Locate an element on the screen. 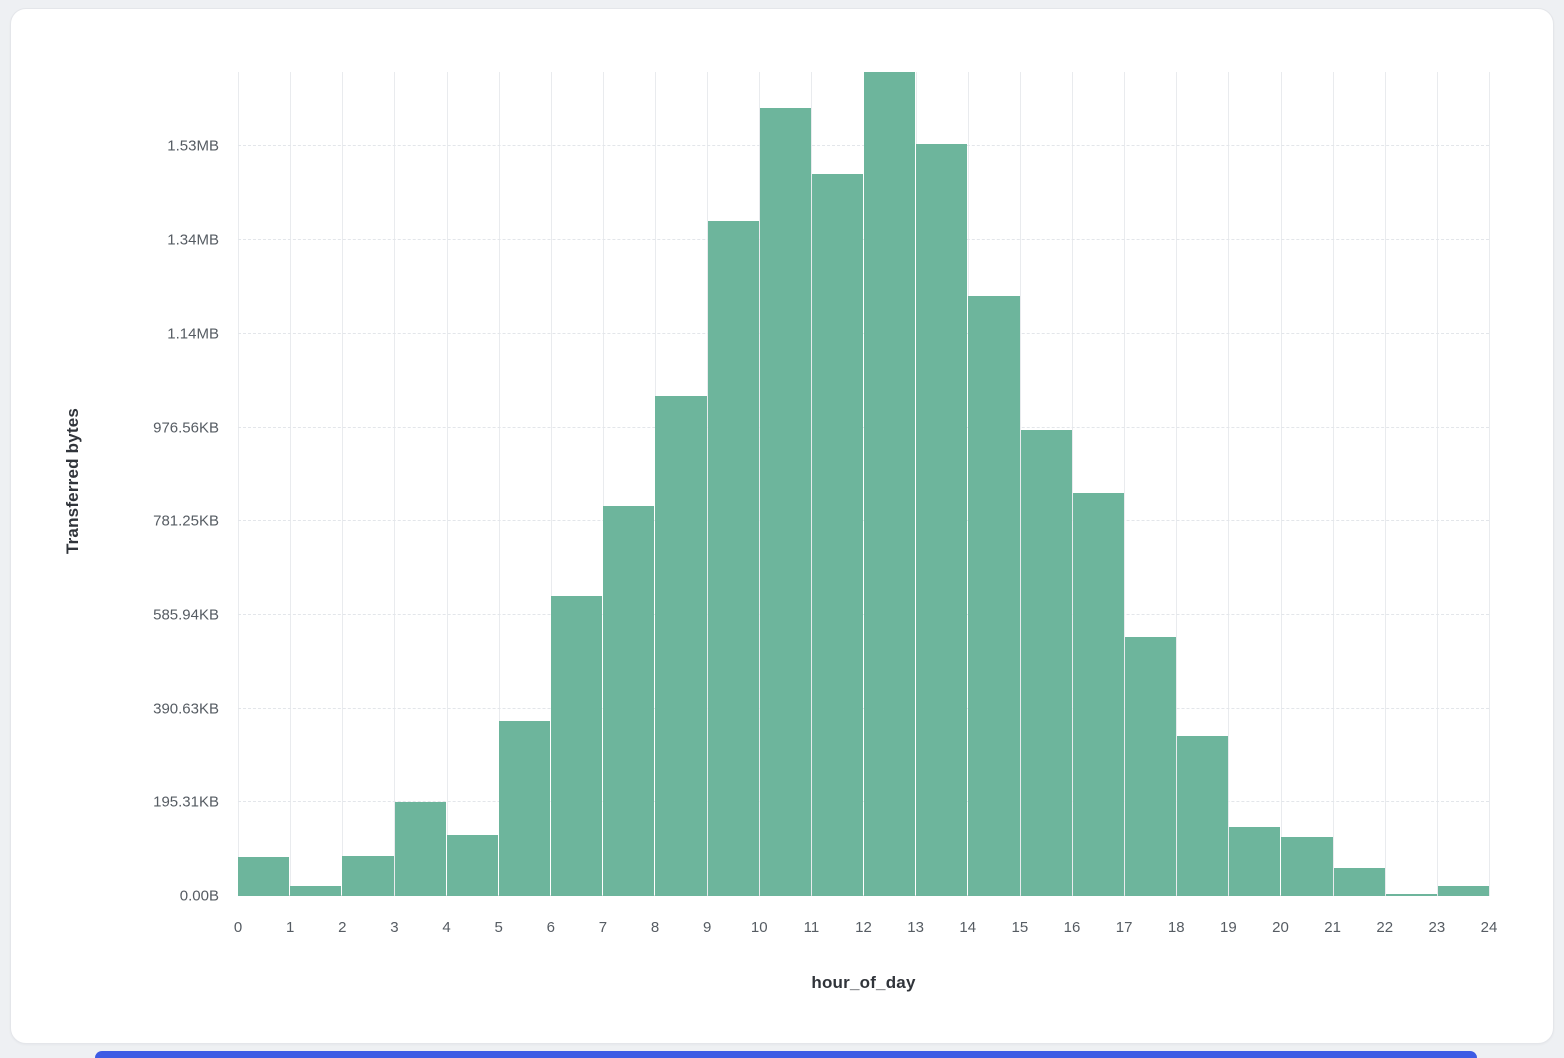 The height and width of the screenshot is (1058, 1564). x-tick-label: 20 is located at coordinates (1280, 927).